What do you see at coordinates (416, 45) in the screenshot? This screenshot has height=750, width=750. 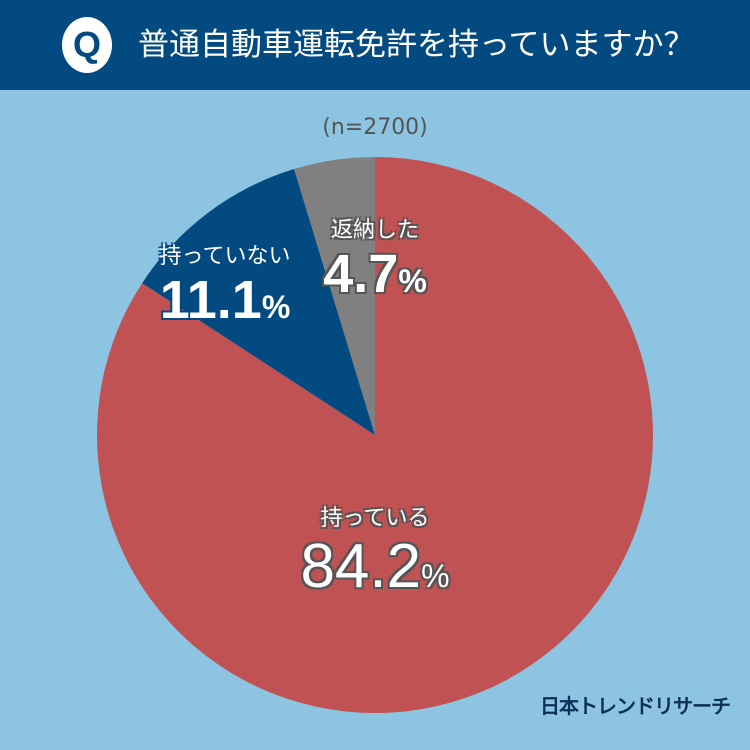 I see `question-title: 普通自動車運転免許を持っていますか？` at bounding box center [416, 45].